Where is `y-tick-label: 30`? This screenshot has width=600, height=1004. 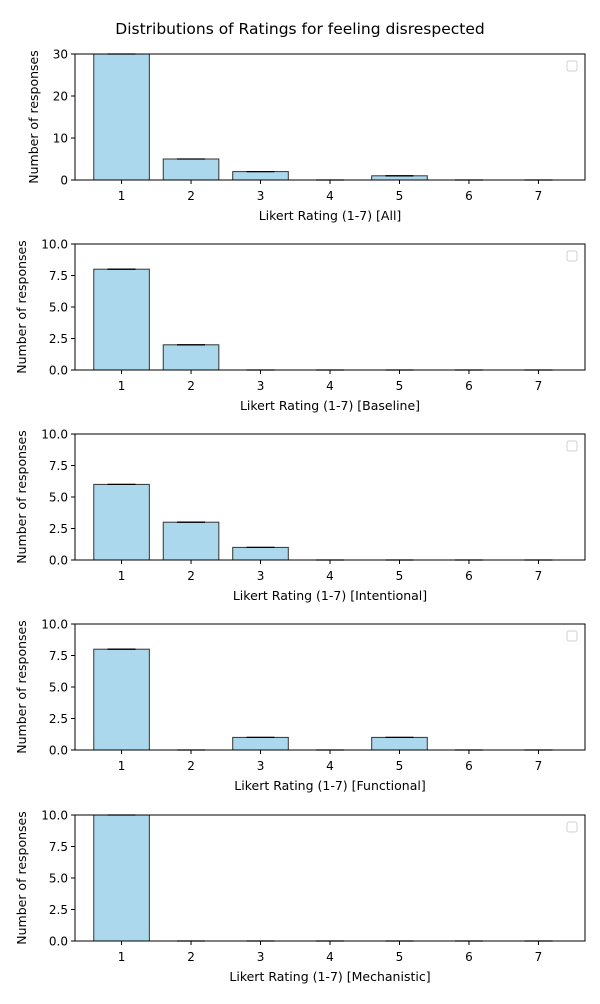
y-tick-label: 30 is located at coordinates (60, 55).